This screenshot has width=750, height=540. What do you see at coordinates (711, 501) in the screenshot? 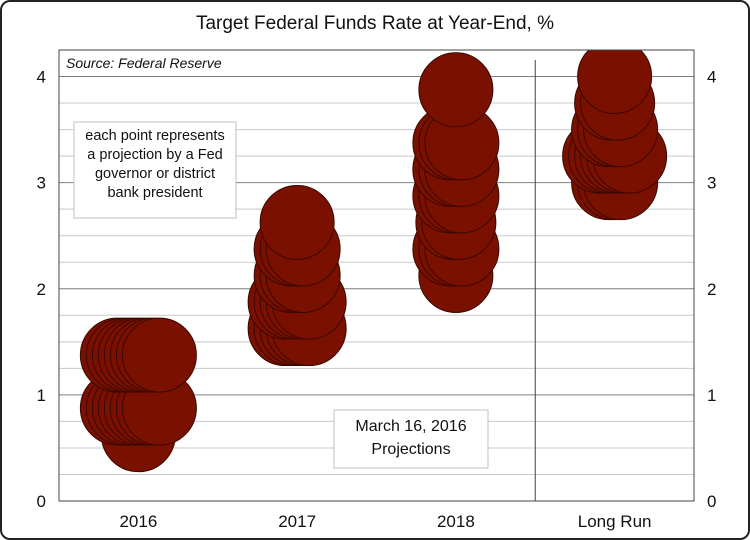
I see `y-tick-label-right: 0` at bounding box center [711, 501].